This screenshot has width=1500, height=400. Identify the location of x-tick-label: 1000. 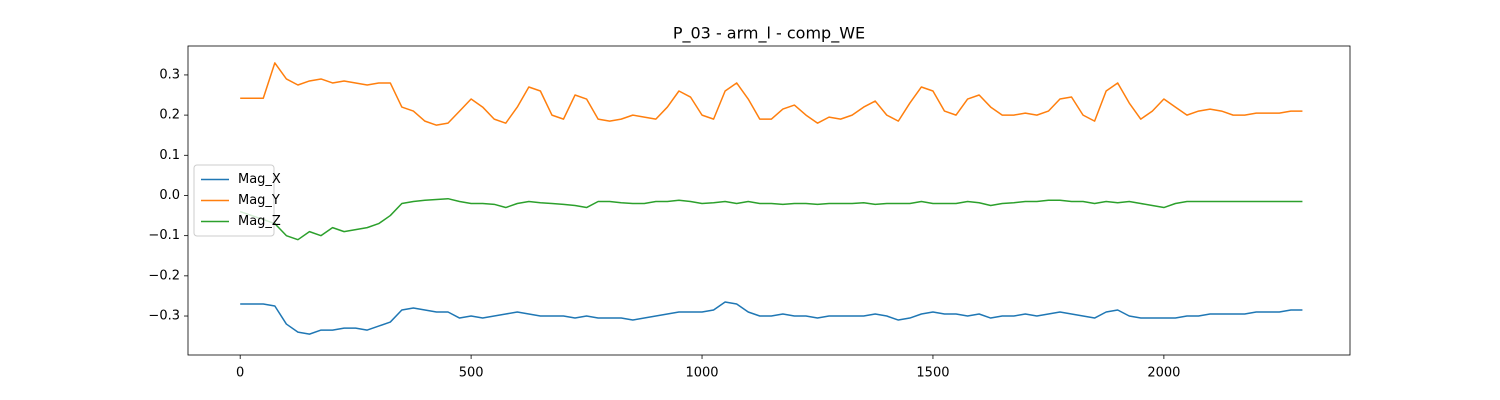
(701, 373).